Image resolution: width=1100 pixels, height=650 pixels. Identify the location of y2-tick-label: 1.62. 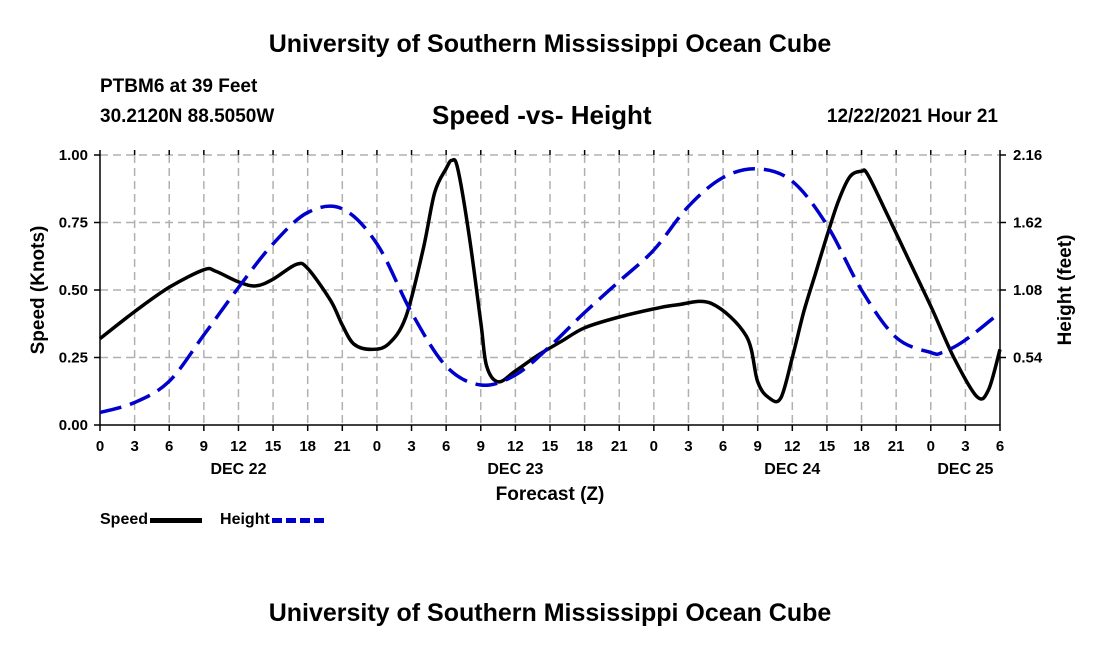
(1027, 223).